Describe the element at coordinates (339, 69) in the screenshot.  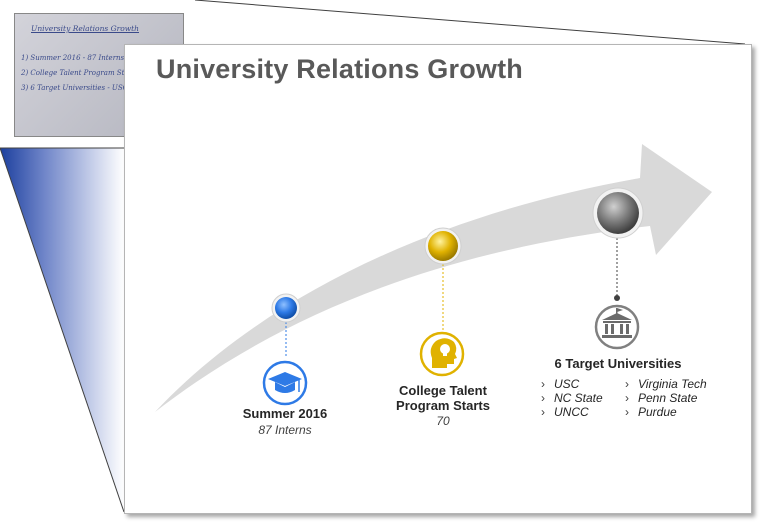
I see `slide-title: University Relations Growth` at that location.